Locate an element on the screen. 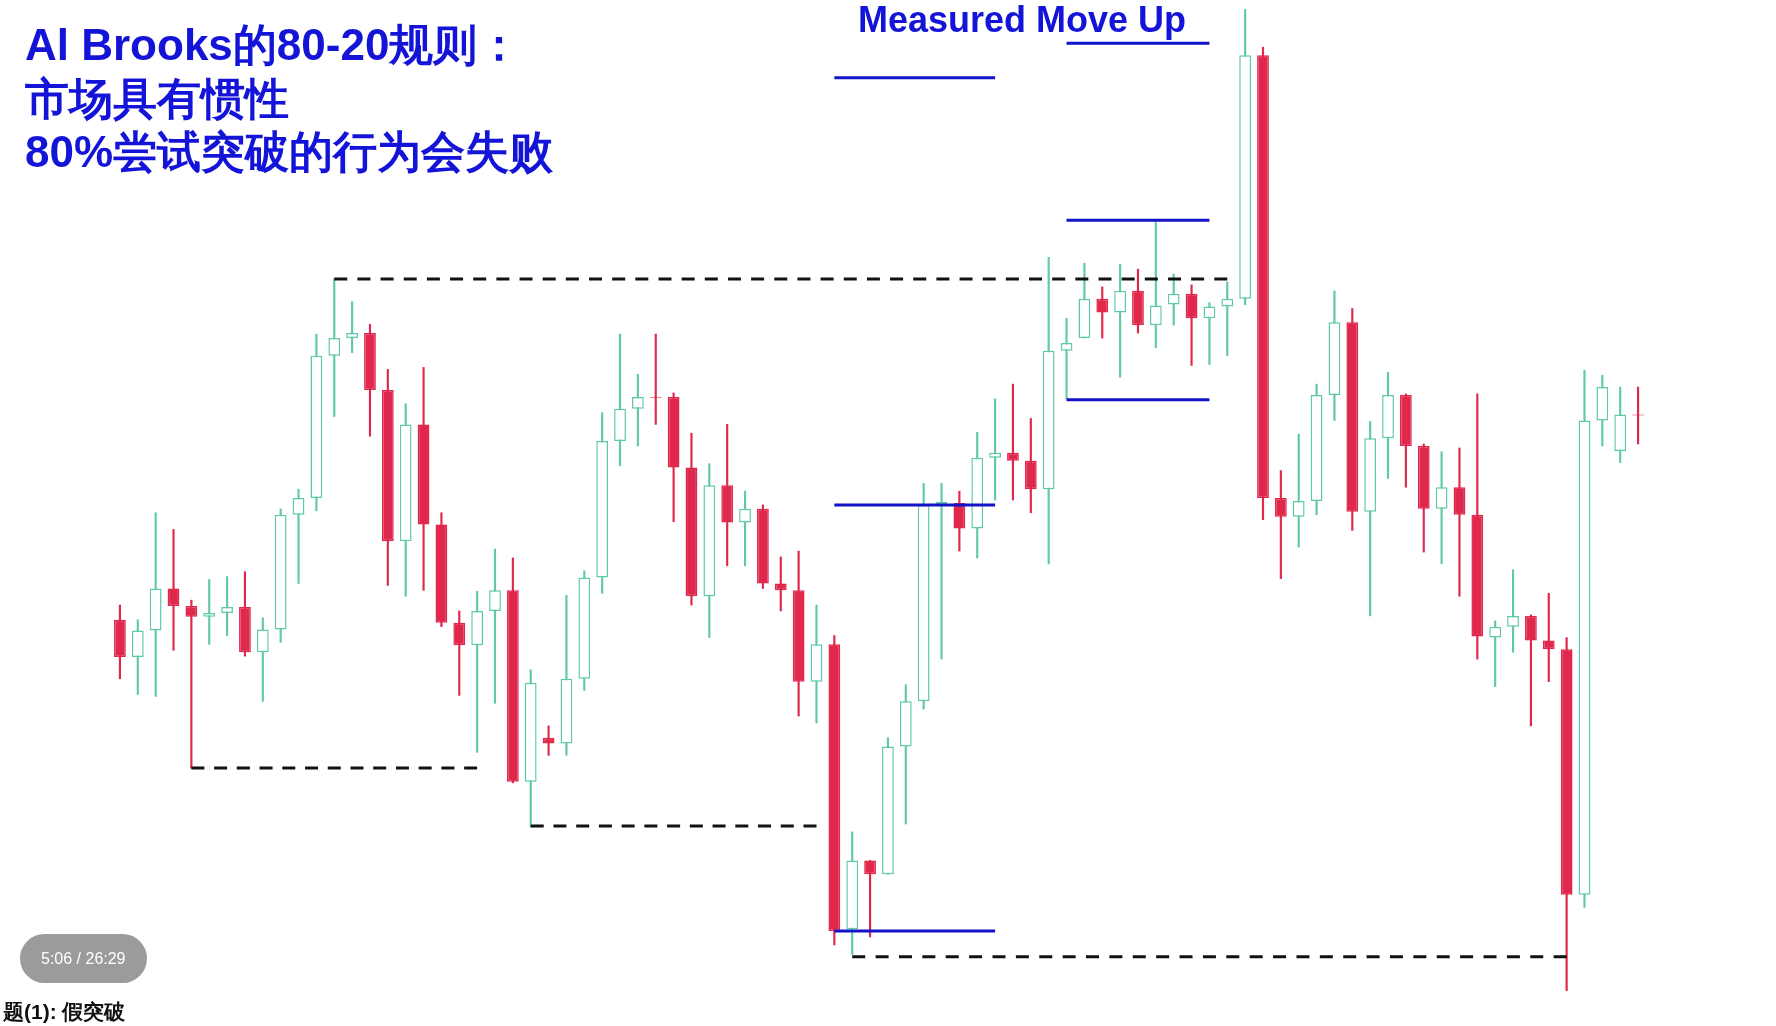 The image size is (1776, 1026). chart-title: Al Brooks的80-20规则： is located at coordinates (273, 45).